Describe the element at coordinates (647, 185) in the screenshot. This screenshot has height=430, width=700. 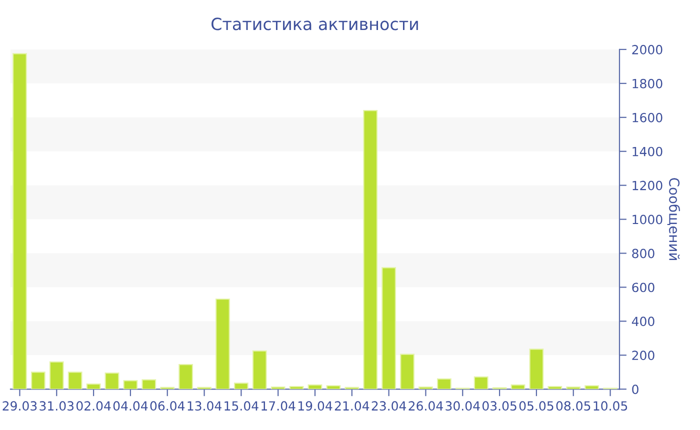
I see `y-tick-label: 1200` at that location.